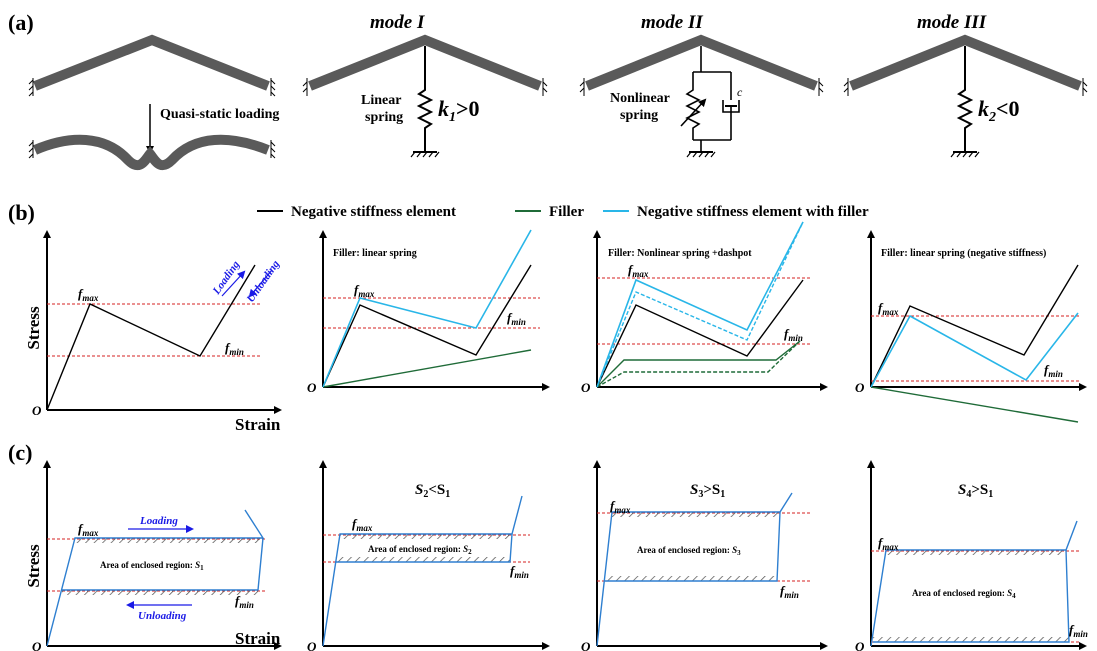 The height and width of the screenshot is (651, 1097). I want to click on ground-2-icon, so click(701, 154).